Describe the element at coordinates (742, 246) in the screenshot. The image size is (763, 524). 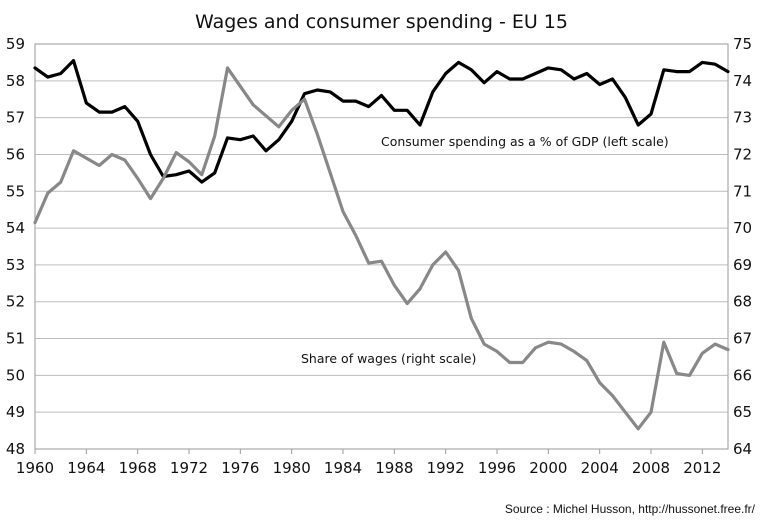
I see `right-y-axis: 64 65 66 67 68 69 70 71 72 73 74 75` at that location.